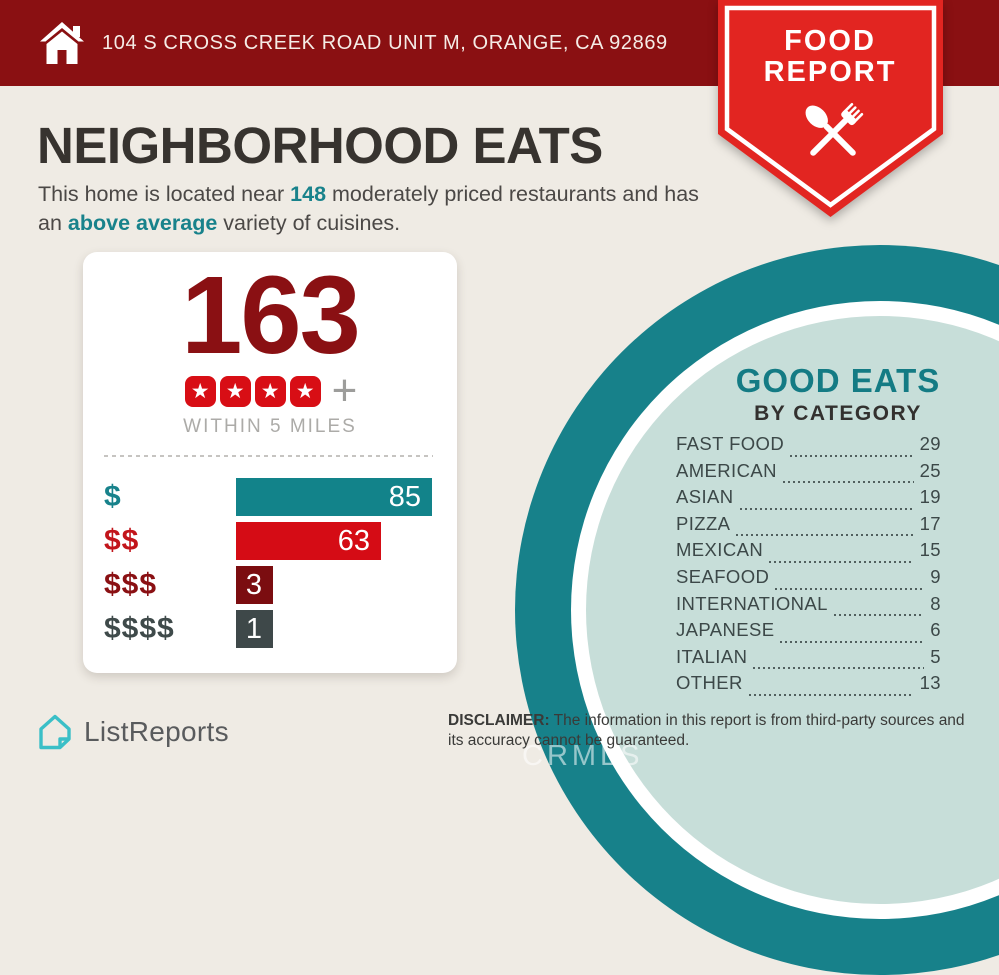 The height and width of the screenshot is (975, 999). Describe the element at coordinates (712, 656) in the screenshot. I see `category-label: ITALIAN` at that location.